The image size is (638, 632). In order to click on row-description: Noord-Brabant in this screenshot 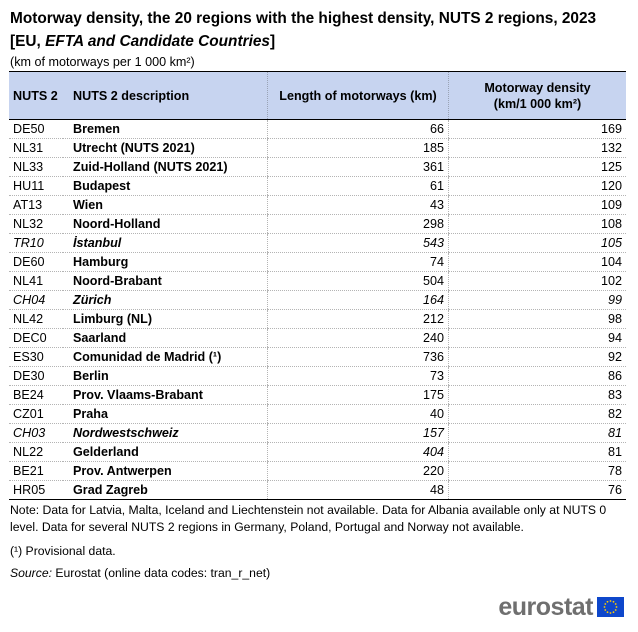, I will do `click(165, 281)`.